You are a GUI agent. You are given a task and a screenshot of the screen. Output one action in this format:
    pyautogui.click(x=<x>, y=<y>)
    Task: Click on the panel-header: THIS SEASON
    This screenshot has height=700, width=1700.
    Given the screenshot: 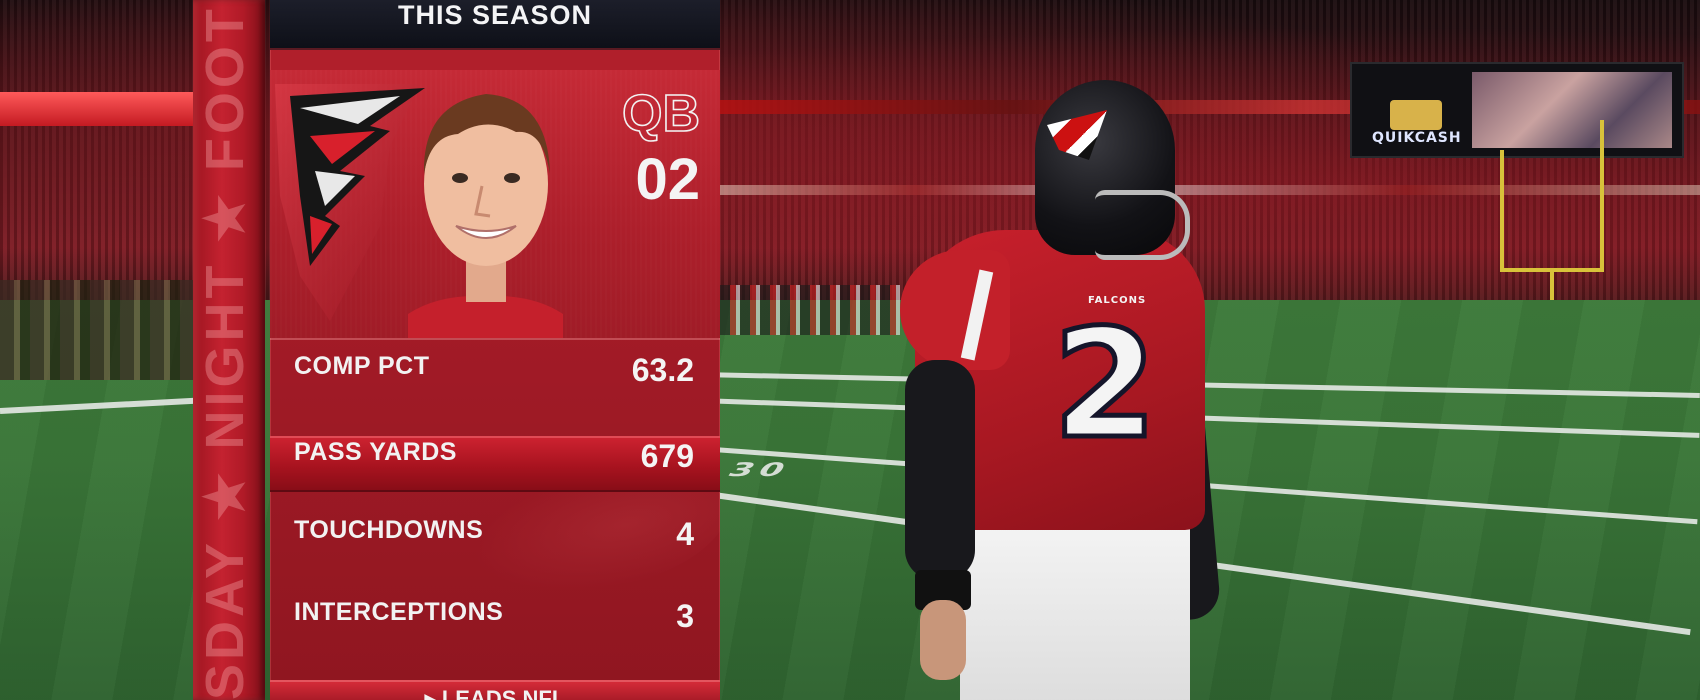 What is the action you would take?
    pyautogui.click(x=495, y=25)
    